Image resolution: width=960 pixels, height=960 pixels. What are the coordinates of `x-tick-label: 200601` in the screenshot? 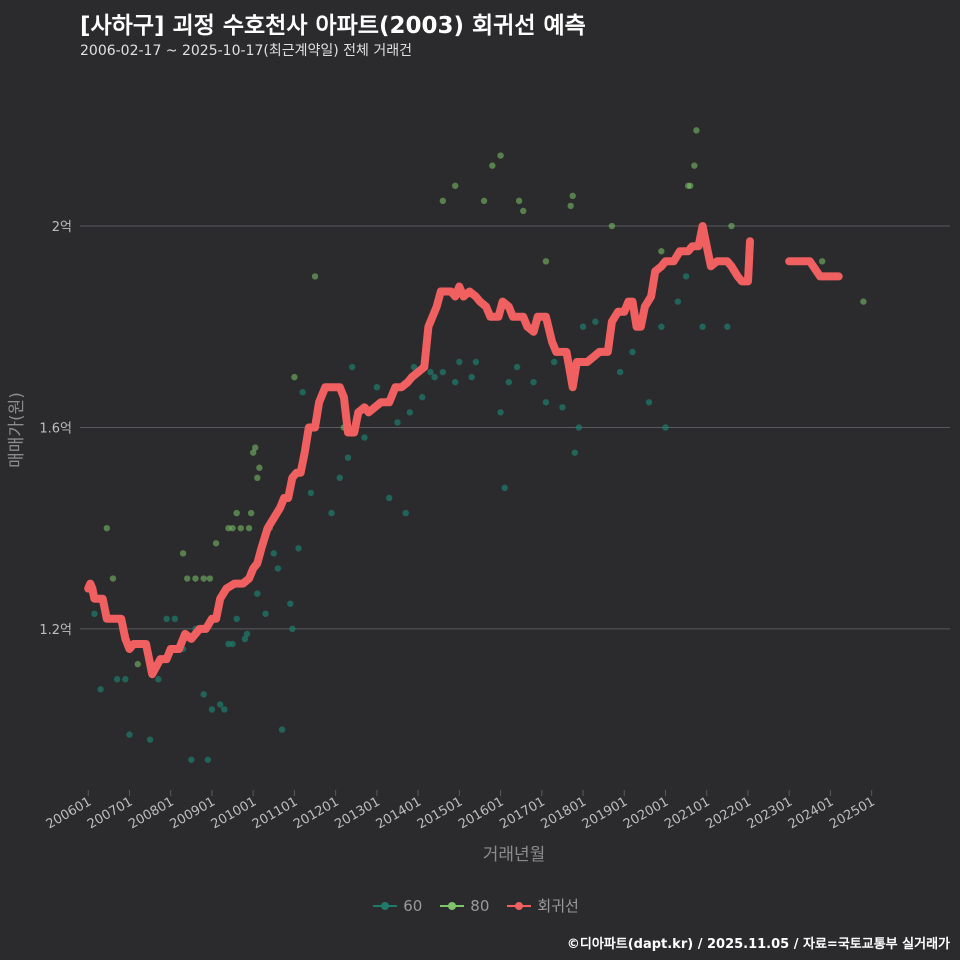 It's located at (69, 813).